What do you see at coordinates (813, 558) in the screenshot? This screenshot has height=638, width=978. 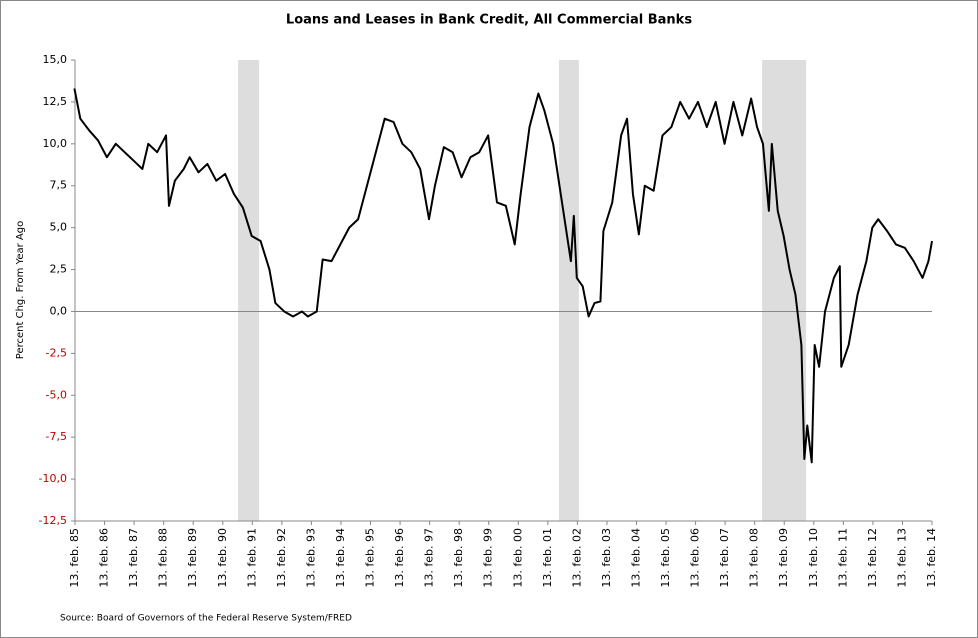 I see `x-tick-label: 13. feb. 10` at bounding box center [813, 558].